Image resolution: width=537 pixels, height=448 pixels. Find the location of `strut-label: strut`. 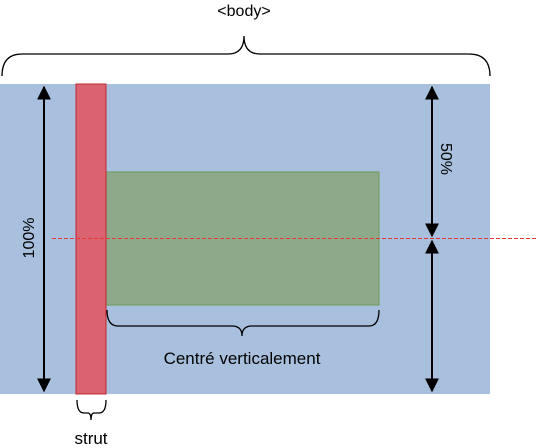

strut-label: strut is located at coordinates (90, 438).